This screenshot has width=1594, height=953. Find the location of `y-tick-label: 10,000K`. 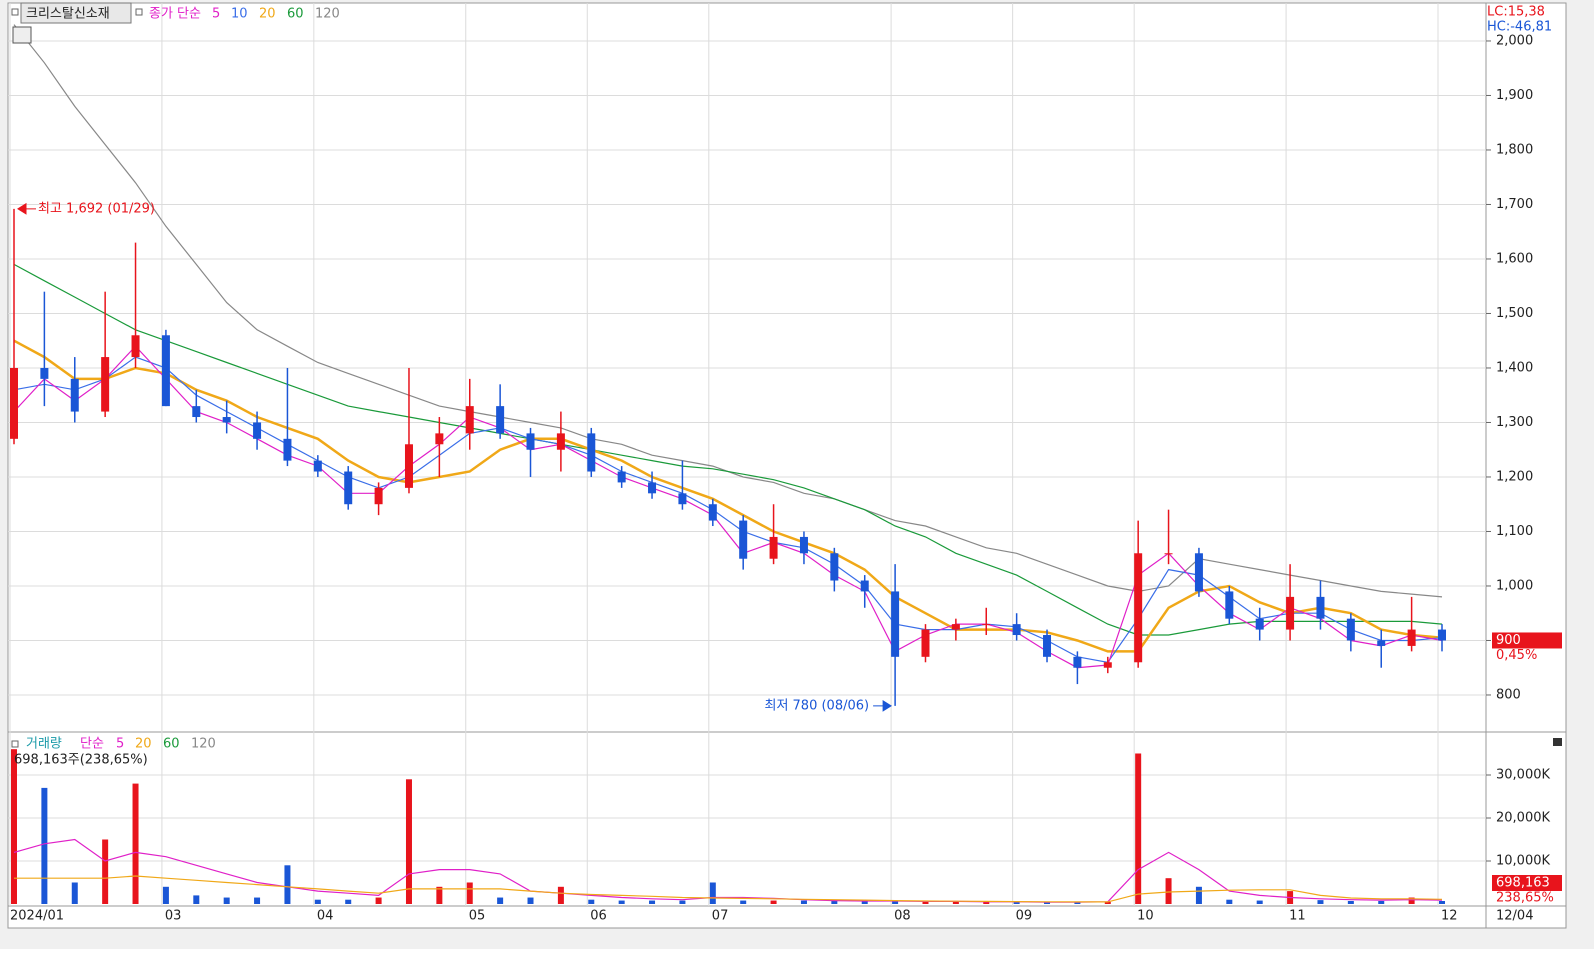

y-tick-label: 10,000K is located at coordinates (1523, 860).